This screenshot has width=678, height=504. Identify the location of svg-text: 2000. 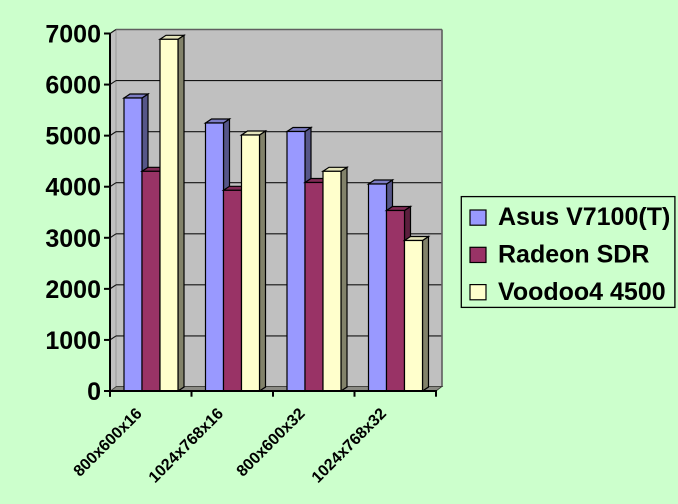
(73, 290).